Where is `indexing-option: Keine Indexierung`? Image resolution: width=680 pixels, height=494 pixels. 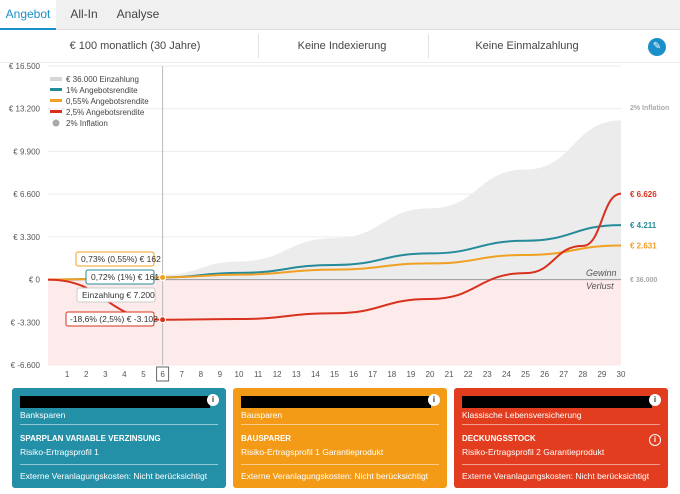 indexing-option: Keine Indexierung is located at coordinates (342, 46).